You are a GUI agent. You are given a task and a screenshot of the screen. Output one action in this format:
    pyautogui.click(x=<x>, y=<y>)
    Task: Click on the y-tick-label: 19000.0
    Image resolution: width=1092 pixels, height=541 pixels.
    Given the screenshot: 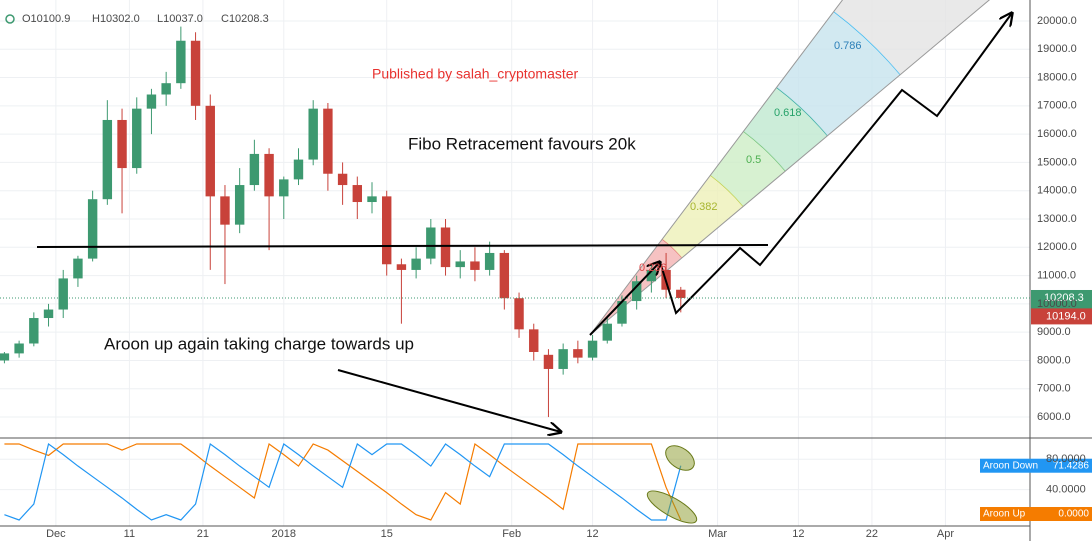 What is the action you would take?
    pyautogui.click(x=1057, y=49)
    